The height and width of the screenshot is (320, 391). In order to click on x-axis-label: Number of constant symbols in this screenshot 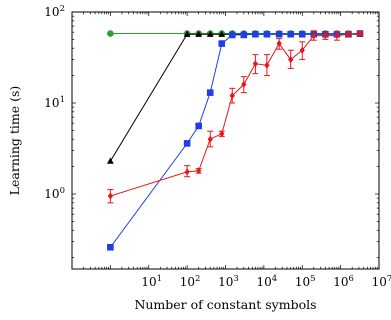, I will do `click(225, 304)`.